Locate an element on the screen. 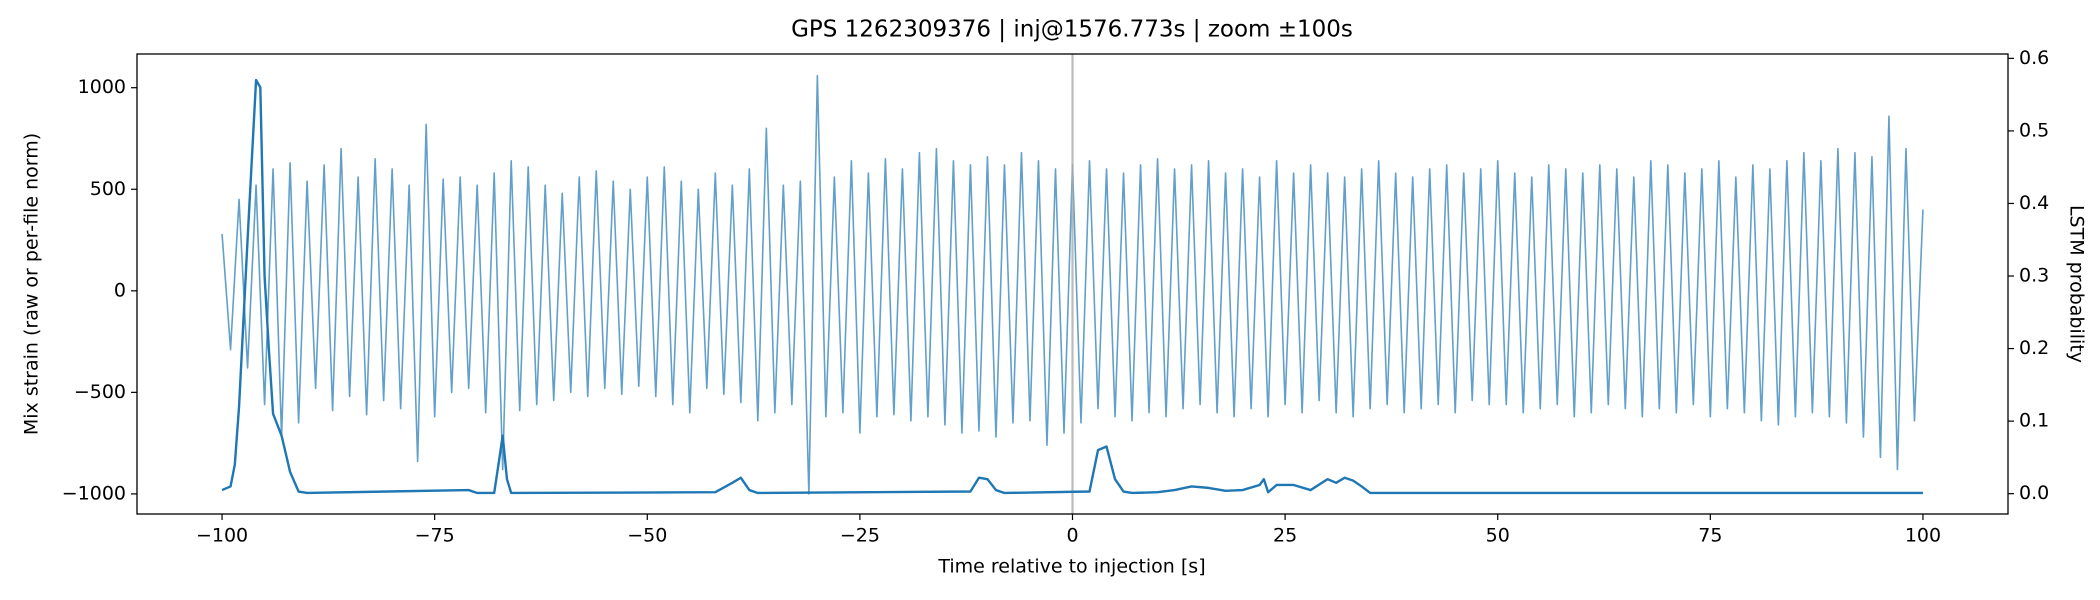 This screenshot has width=2100, height=600. y-tick-label: 0 is located at coordinates (120, 290).